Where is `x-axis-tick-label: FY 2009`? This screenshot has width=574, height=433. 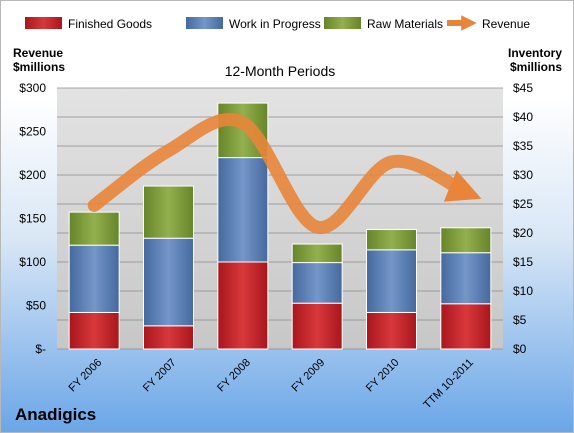 x-axis-tick-label: FY 2009 is located at coordinates (309, 376).